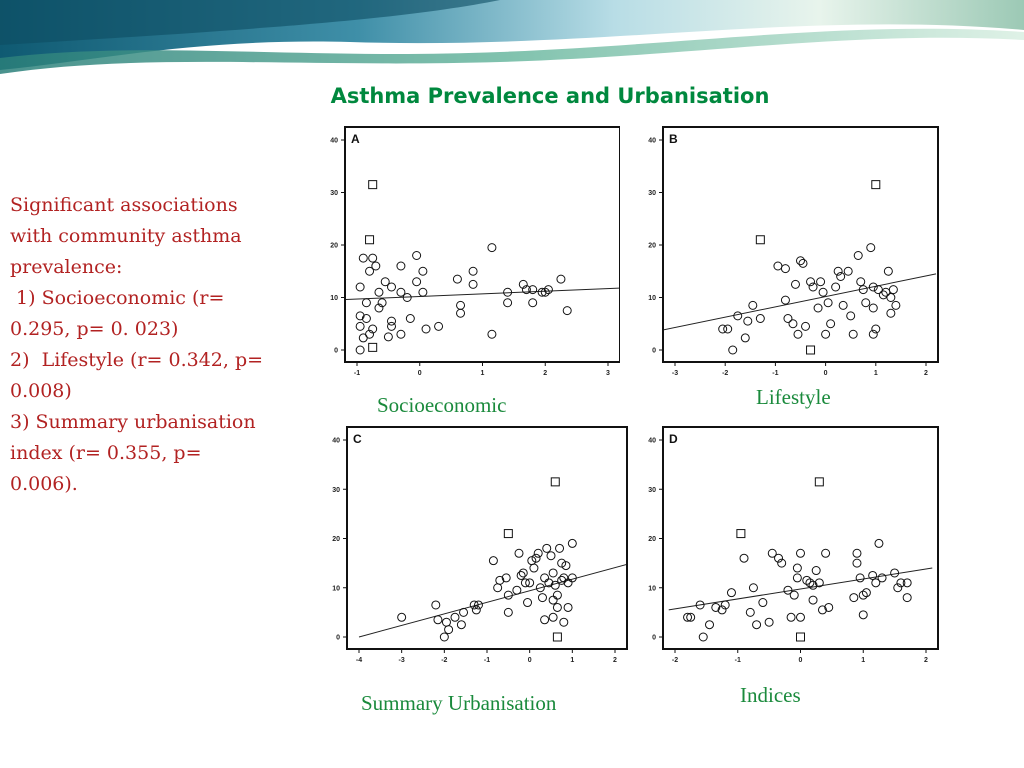  Describe the element at coordinates (550, 96) in the screenshot. I see `slide-title: Asthma Prevalence and Urbanisation` at that location.